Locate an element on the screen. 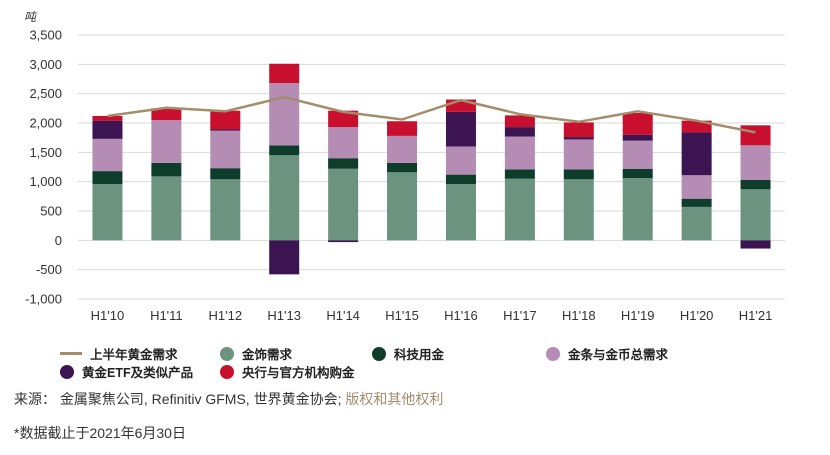 This screenshot has height=455, width=830. legend-label: 金条与金币总需求 is located at coordinates (618, 355).